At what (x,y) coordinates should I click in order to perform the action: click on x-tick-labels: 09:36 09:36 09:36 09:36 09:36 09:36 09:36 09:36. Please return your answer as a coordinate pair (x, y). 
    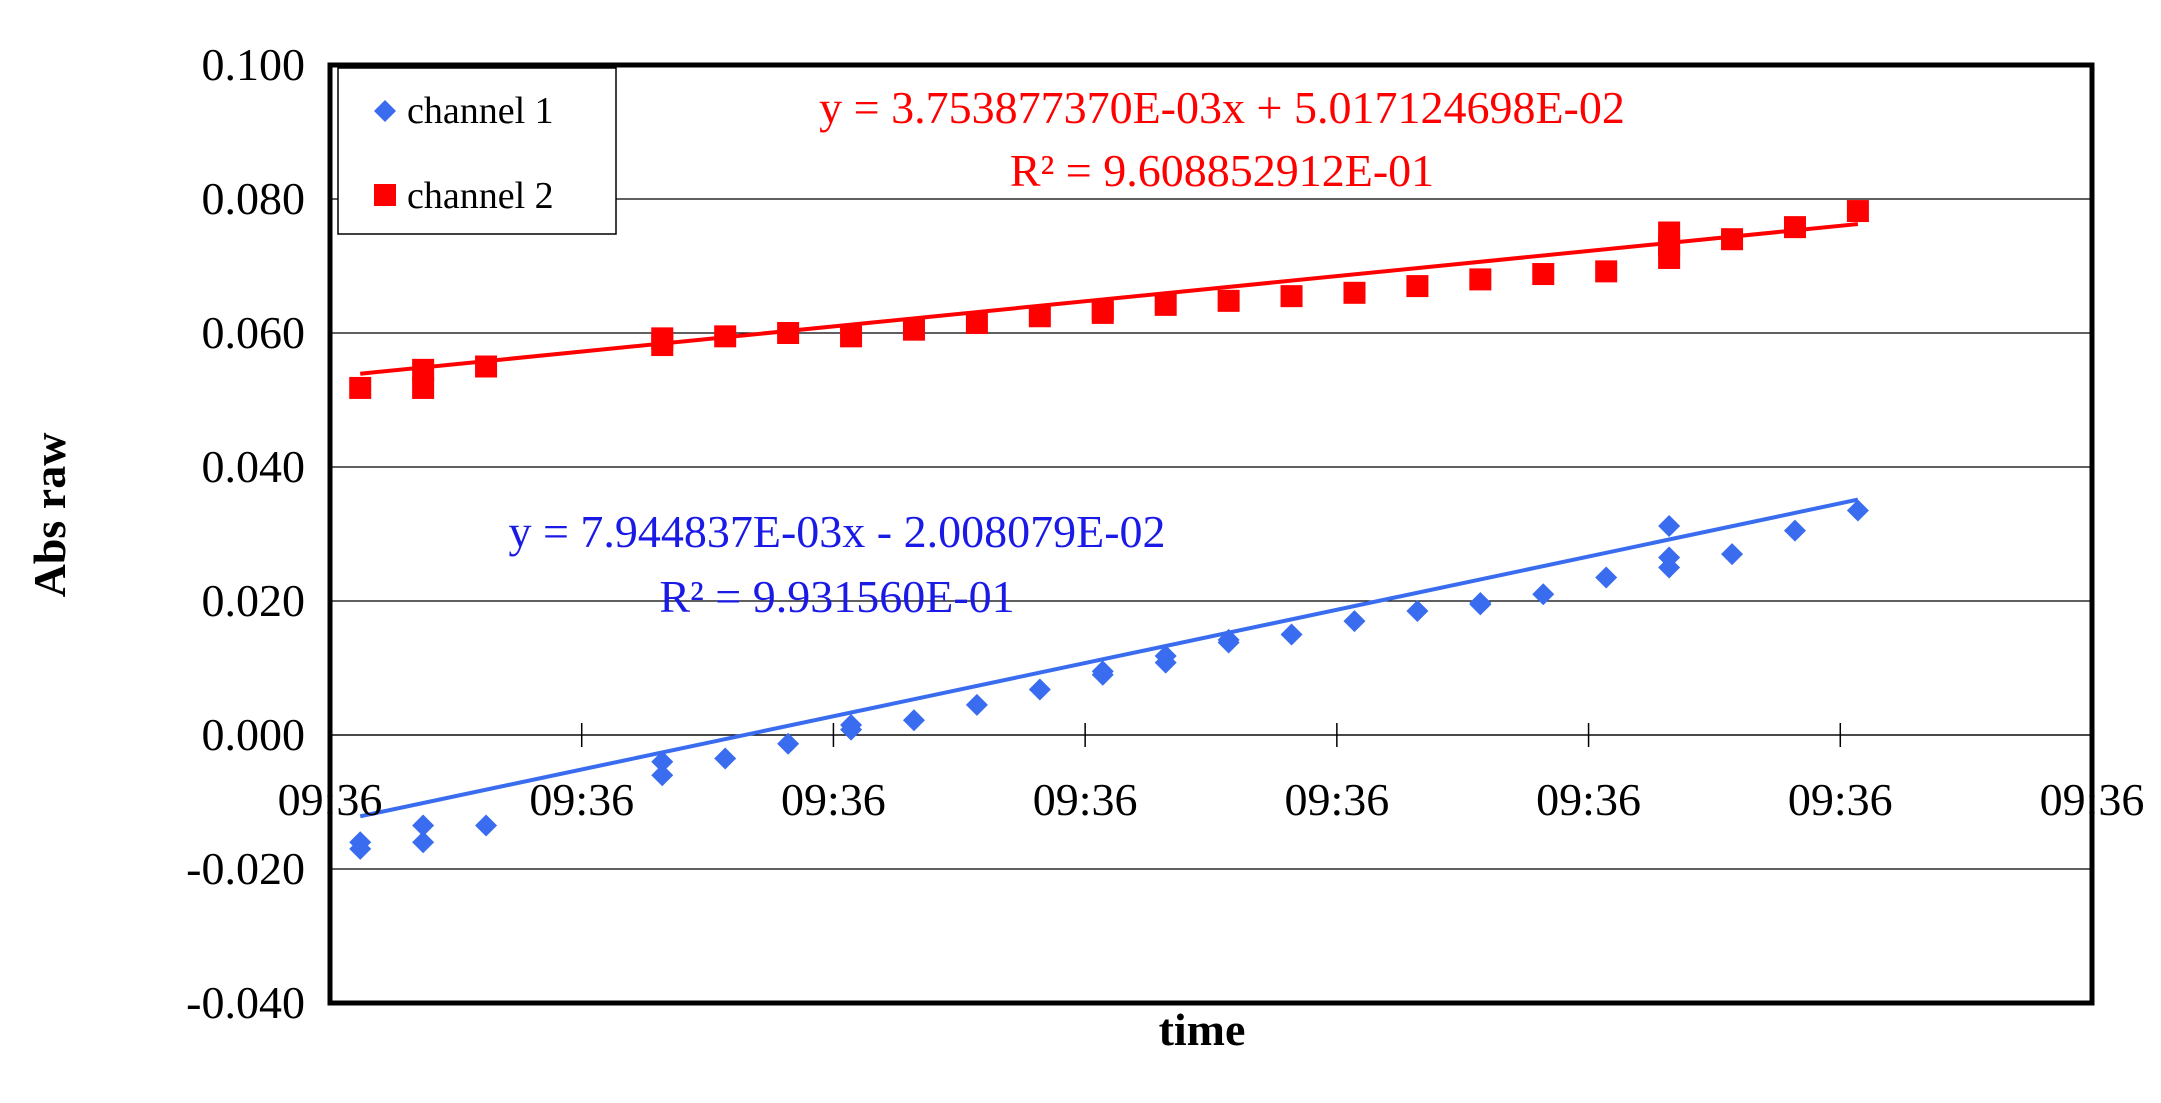
    Looking at the image, I should click on (1211, 799).